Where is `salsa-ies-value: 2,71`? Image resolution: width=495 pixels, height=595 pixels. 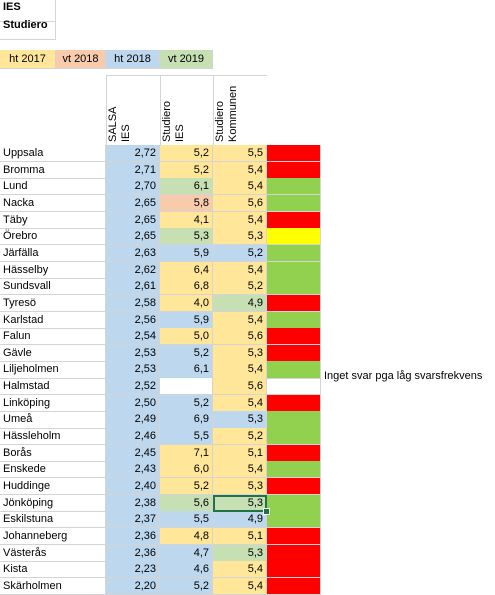
salsa-ies-value: 2,71 is located at coordinates (133, 170).